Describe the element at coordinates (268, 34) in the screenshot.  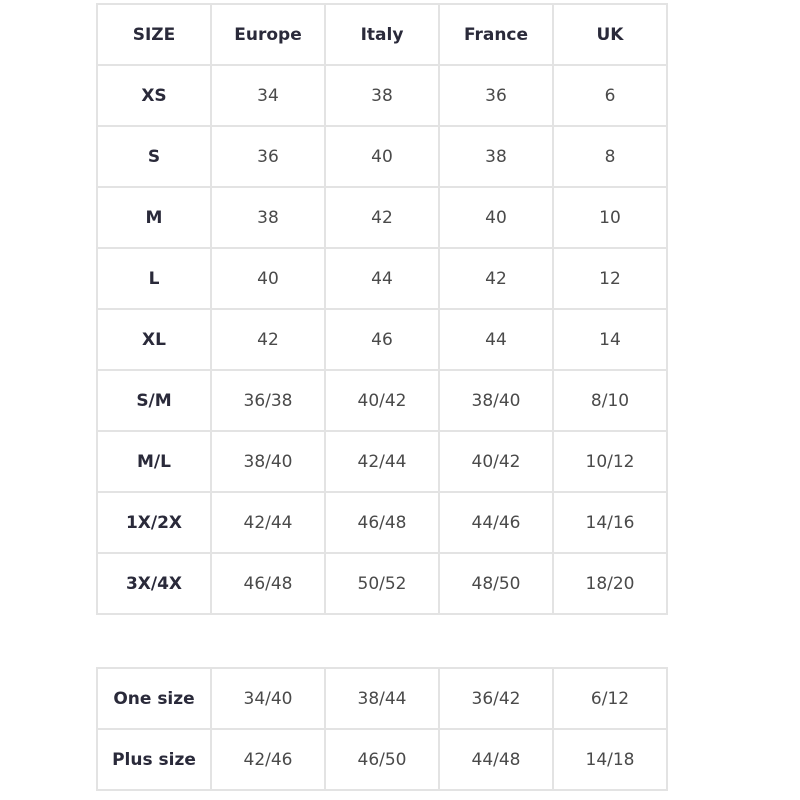
I see `column-header: Europe` at that location.